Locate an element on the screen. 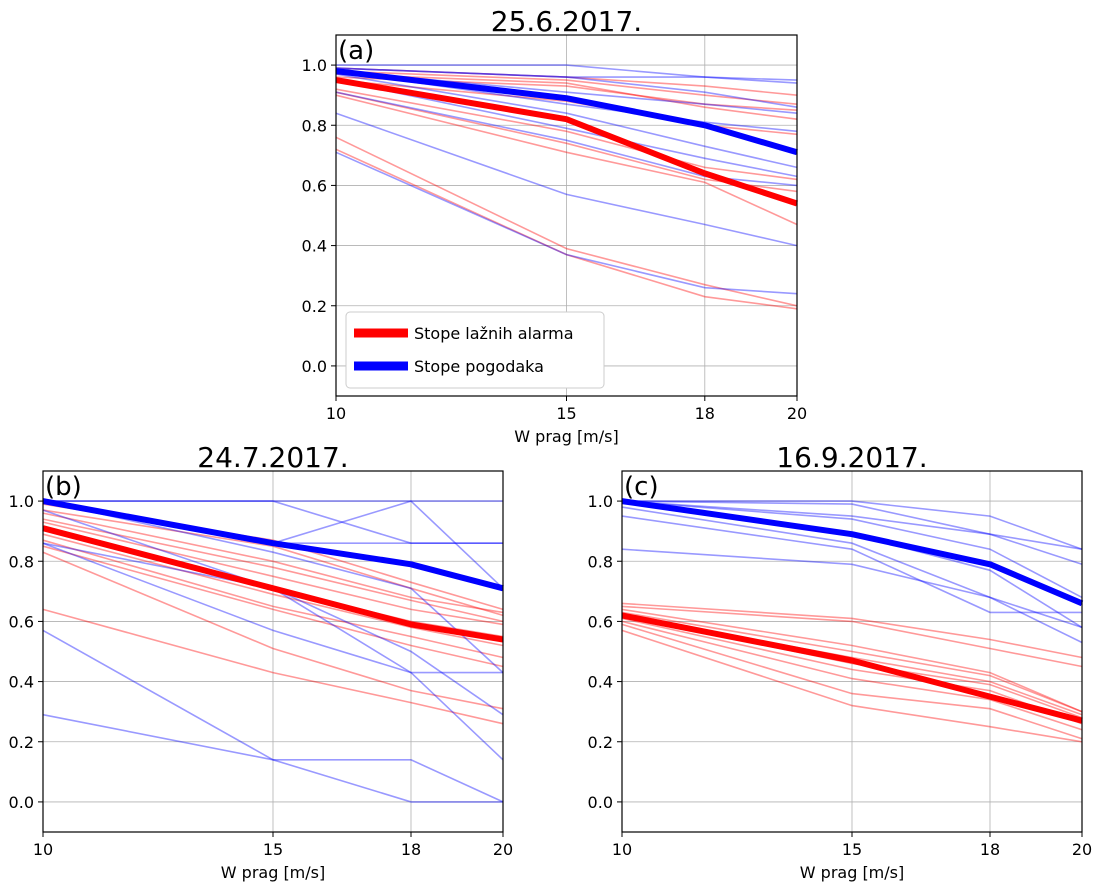  panel-label: (b) is located at coordinates (63, 487).